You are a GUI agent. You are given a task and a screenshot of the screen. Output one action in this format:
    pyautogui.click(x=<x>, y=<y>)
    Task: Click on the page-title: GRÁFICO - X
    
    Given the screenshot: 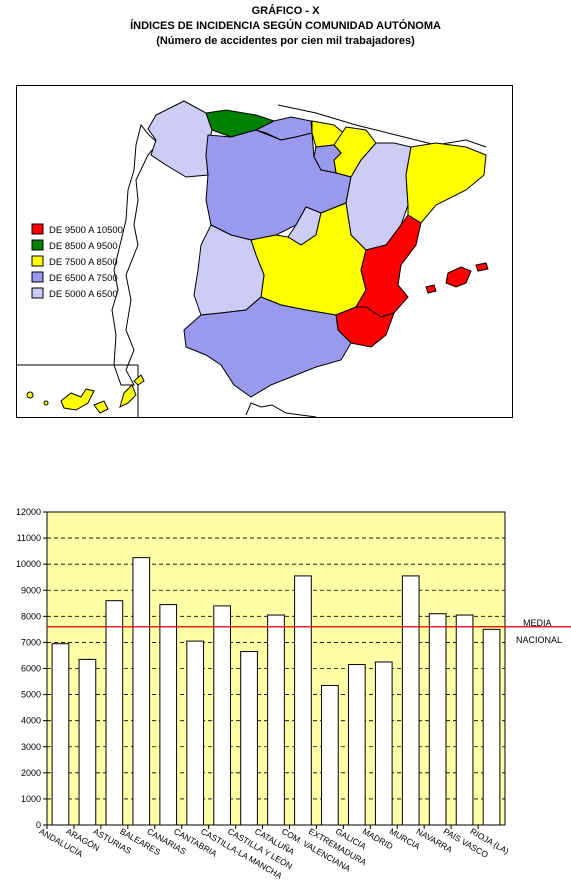 What is the action you would take?
    pyautogui.click(x=285, y=11)
    